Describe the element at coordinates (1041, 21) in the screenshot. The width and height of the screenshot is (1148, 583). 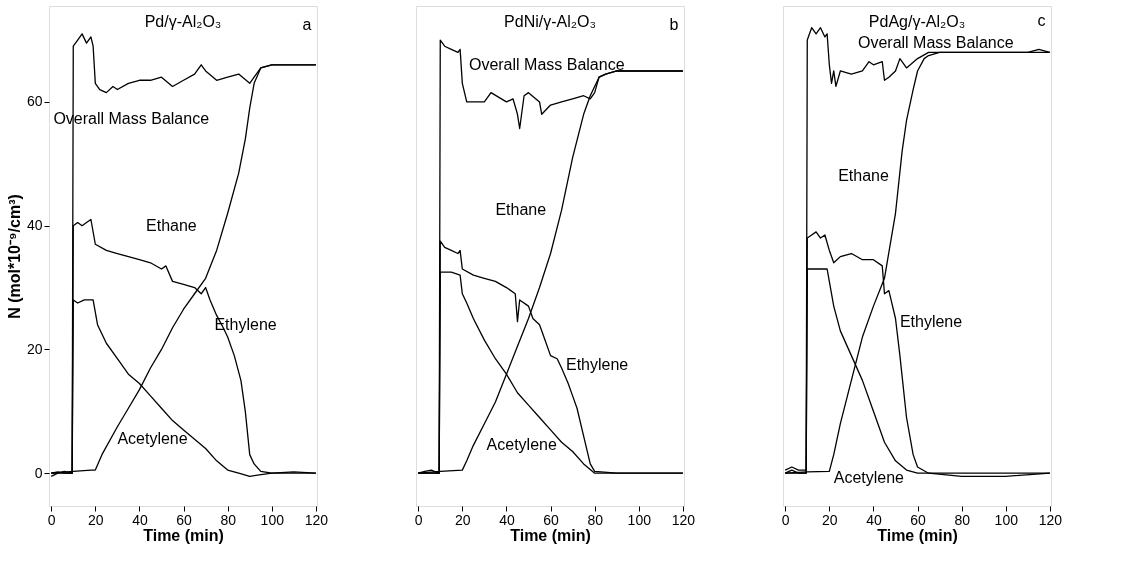
I see `annotation: c` at that location.